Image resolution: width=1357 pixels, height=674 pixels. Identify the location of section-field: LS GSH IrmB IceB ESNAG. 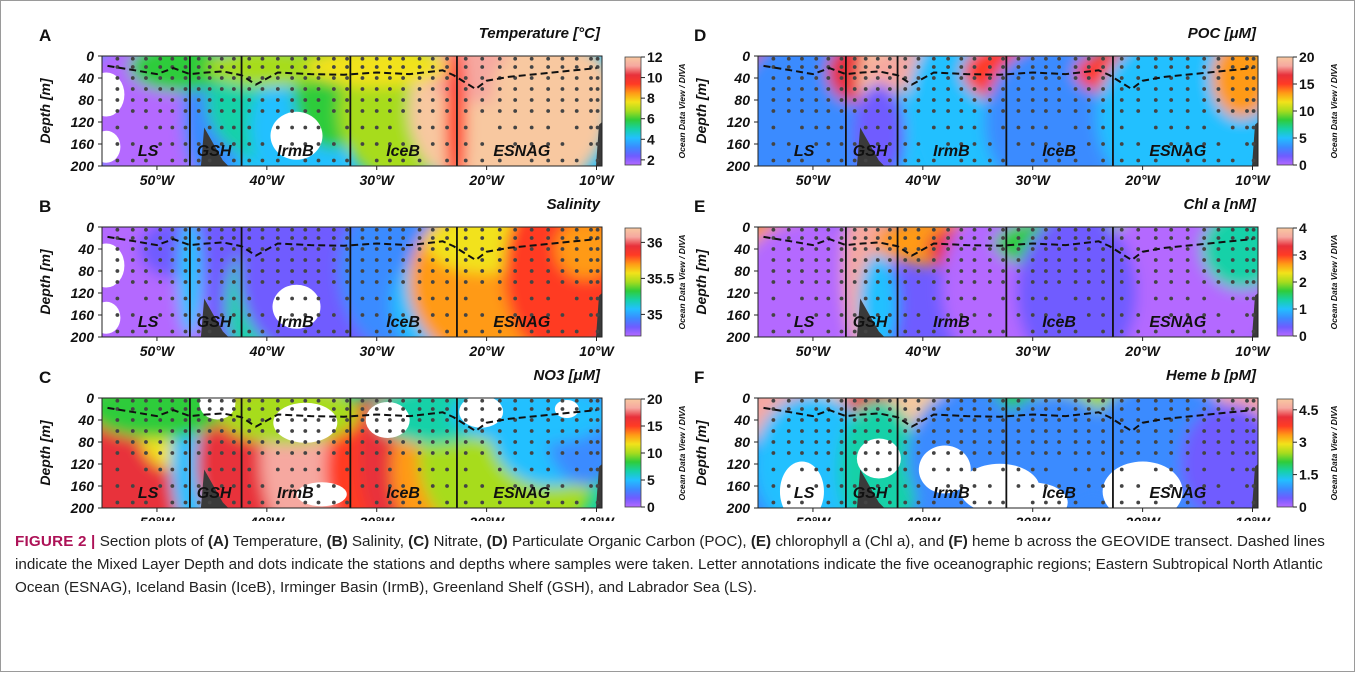
(352, 111).